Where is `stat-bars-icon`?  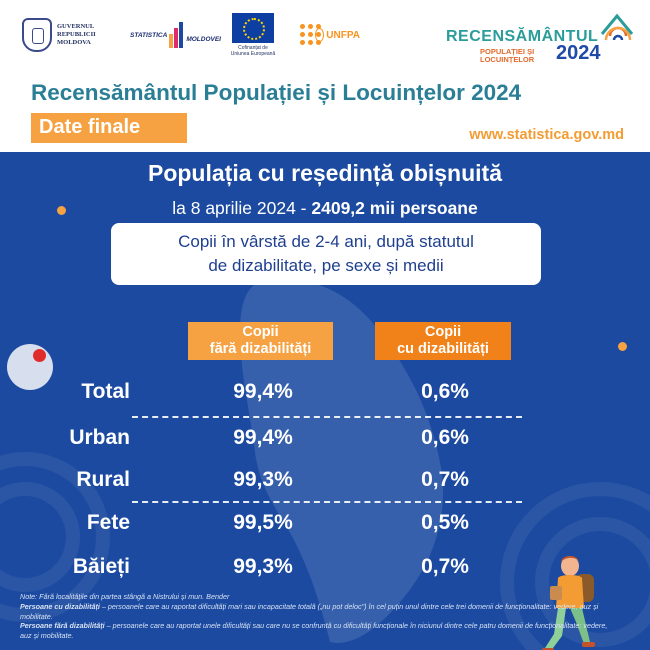
stat-bars-icon is located at coordinates (176, 35).